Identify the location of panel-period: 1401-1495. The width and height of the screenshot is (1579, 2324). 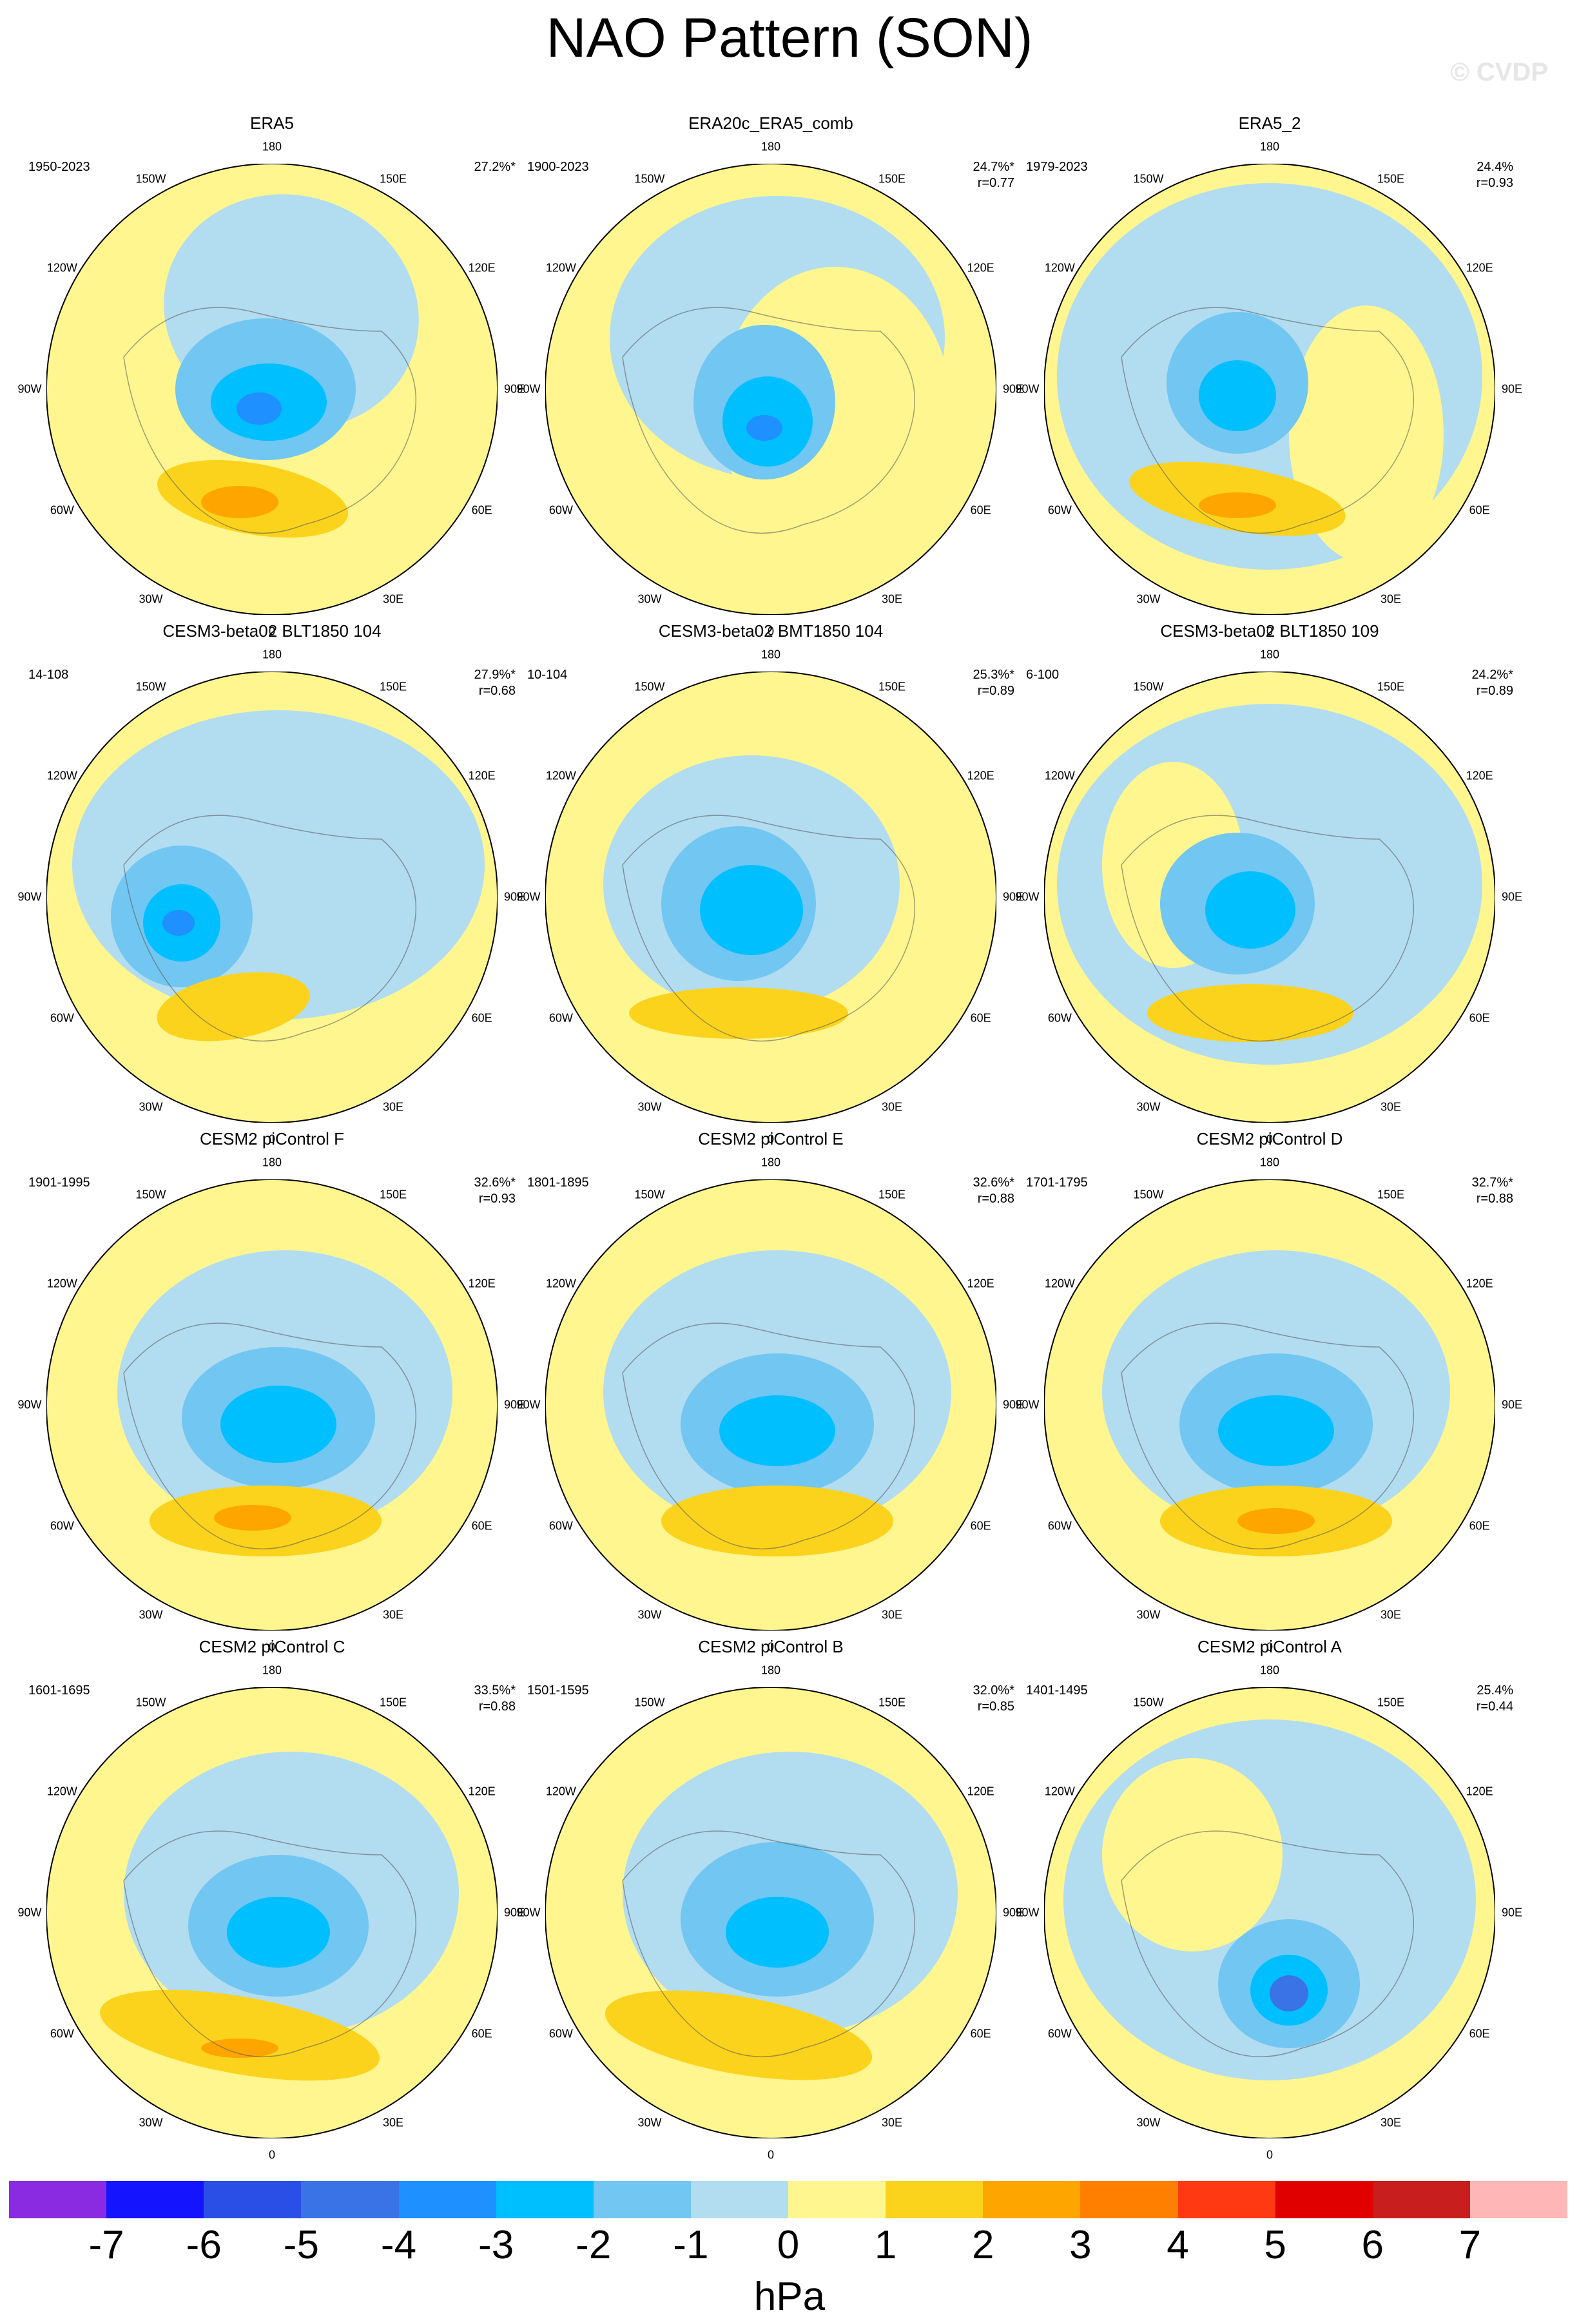
(1057, 1690).